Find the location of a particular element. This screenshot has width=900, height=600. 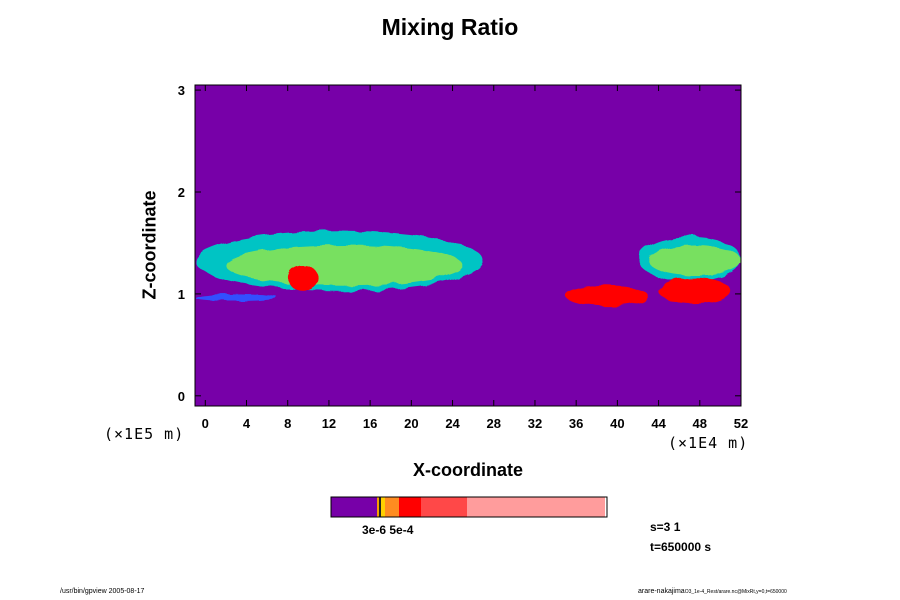

y-tick-label: 1 is located at coordinates (181, 294).